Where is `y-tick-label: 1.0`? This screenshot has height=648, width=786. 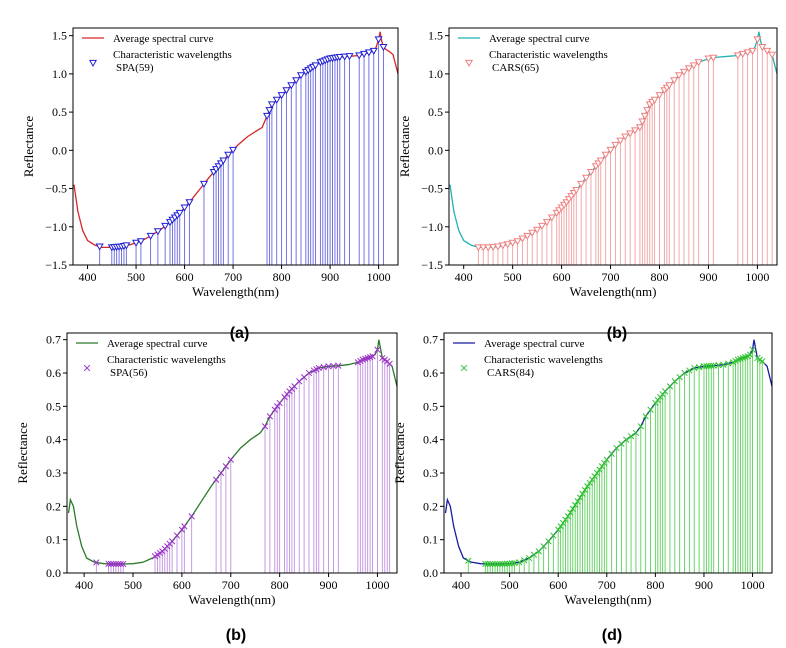 y-tick-label: 1.0 is located at coordinates (59, 74).